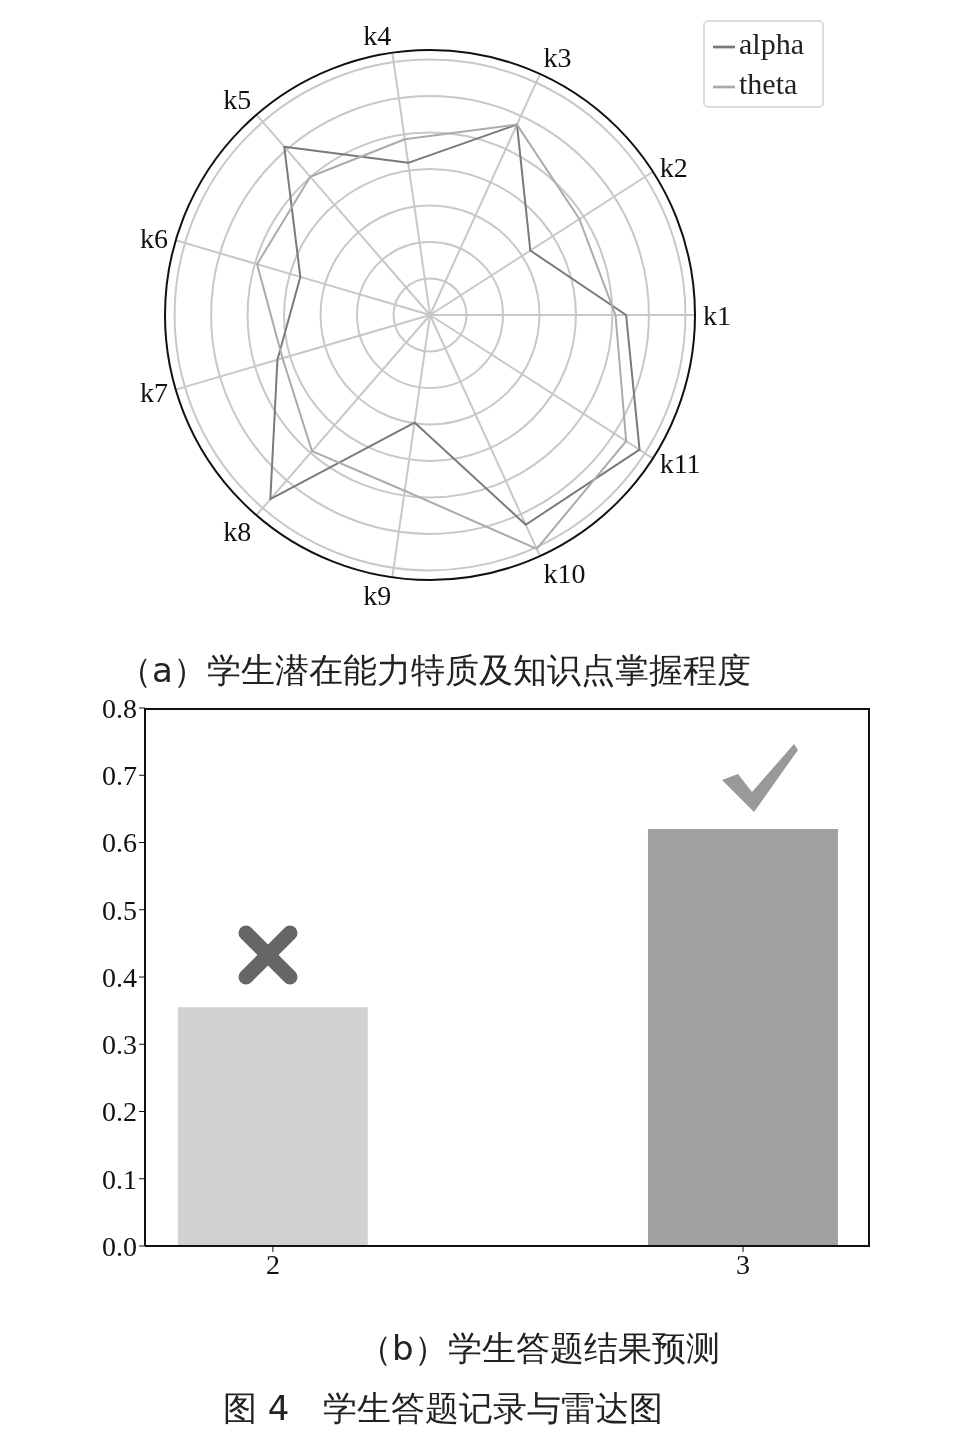 This screenshot has width=962, height=1442. Describe the element at coordinates (564, 574) in the screenshot. I see `spoke-label: k10` at that location.